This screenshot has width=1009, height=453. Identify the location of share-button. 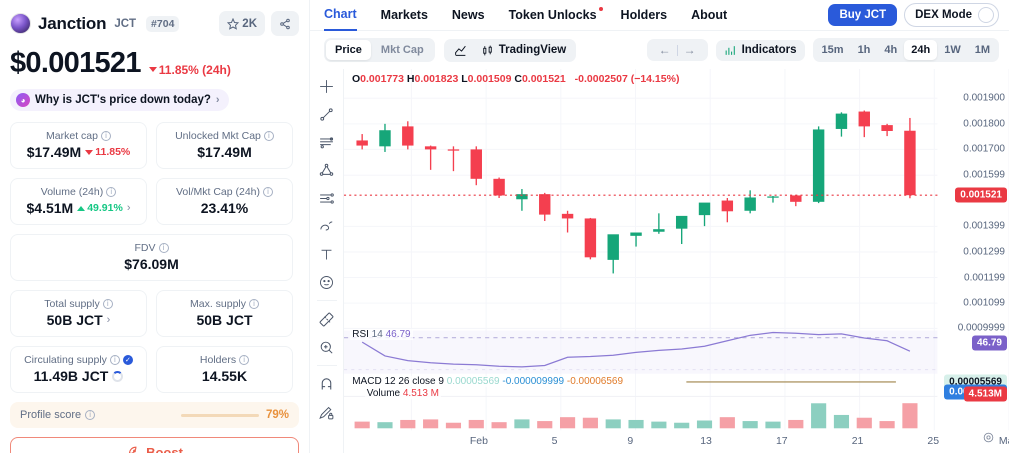
(285, 23).